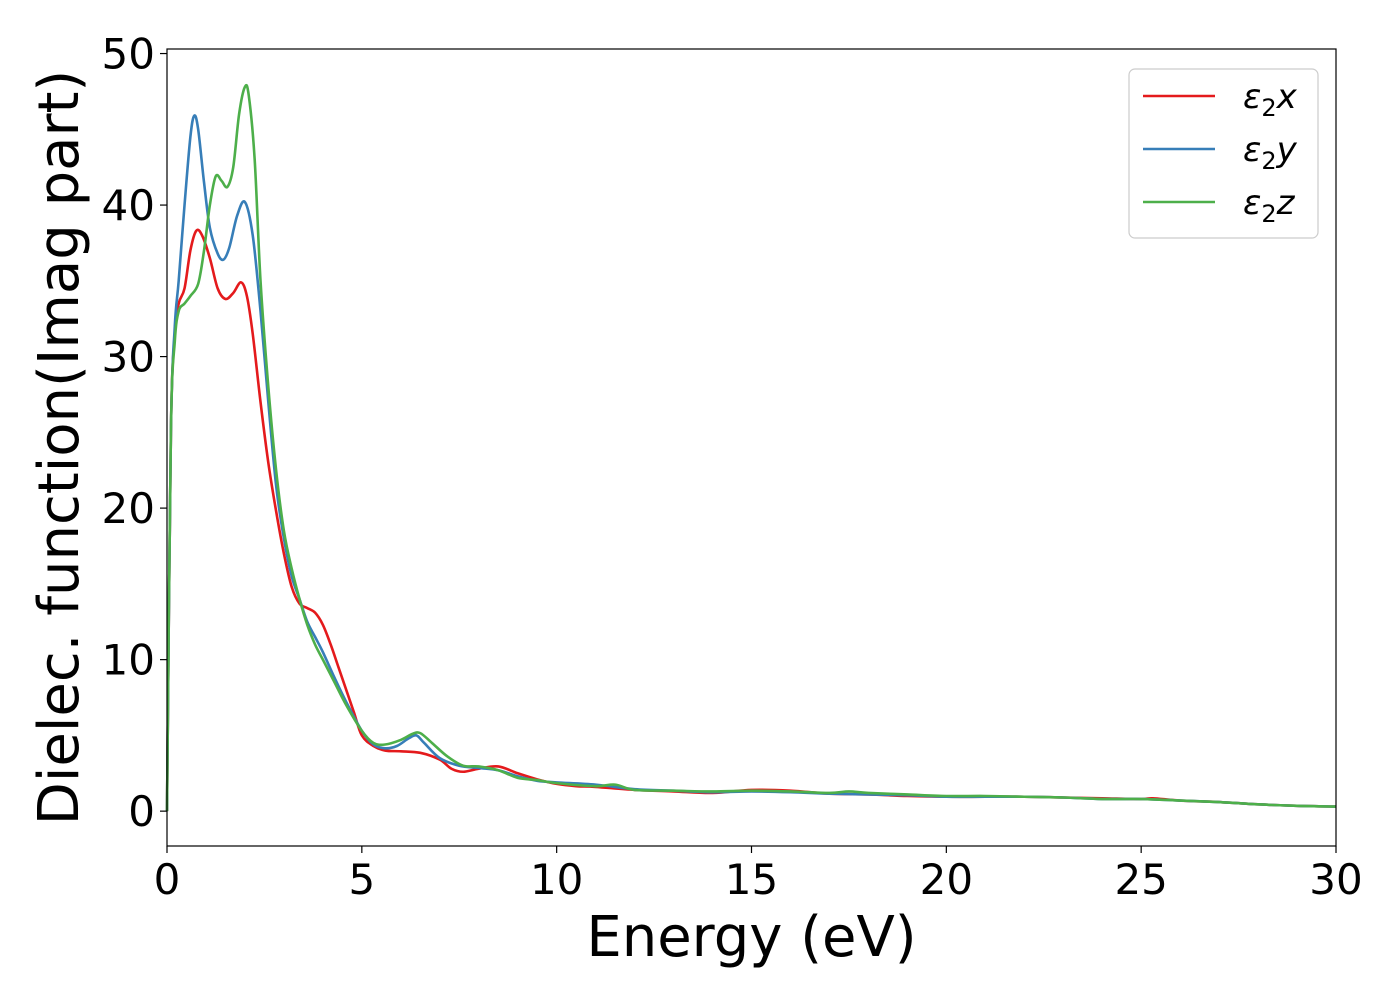  What do you see at coordinates (167, 879) in the screenshot?
I see `x-tick-label: 0` at bounding box center [167, 879].